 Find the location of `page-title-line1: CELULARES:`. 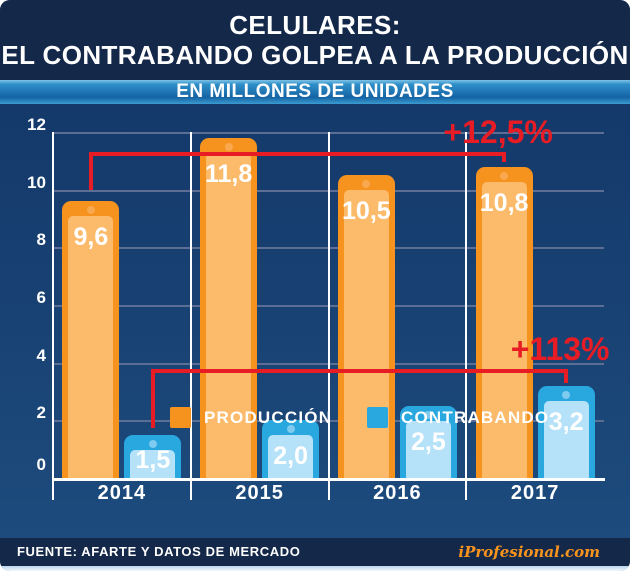

page-title-line1: CELULARES: is located at coordinates (315, 25).